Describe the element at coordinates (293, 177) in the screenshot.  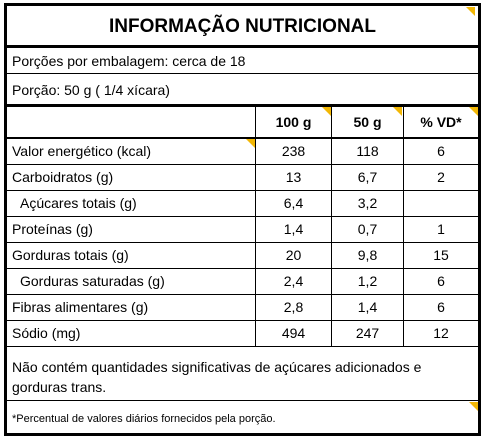
I see `value-per-100g: 13` at that location.